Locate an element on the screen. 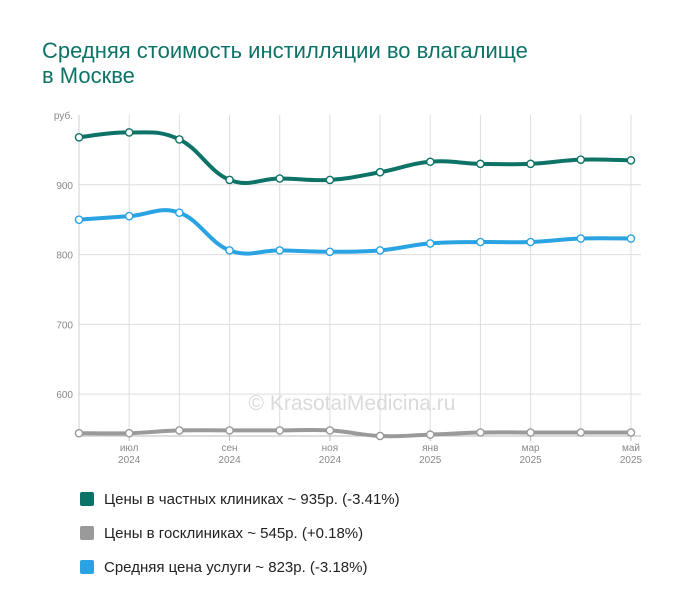 The image size is (700, 612). legend-label-private: Цены в частных клиниках ~ 935р. (-3.41%) is located at coordinates (252, 499).